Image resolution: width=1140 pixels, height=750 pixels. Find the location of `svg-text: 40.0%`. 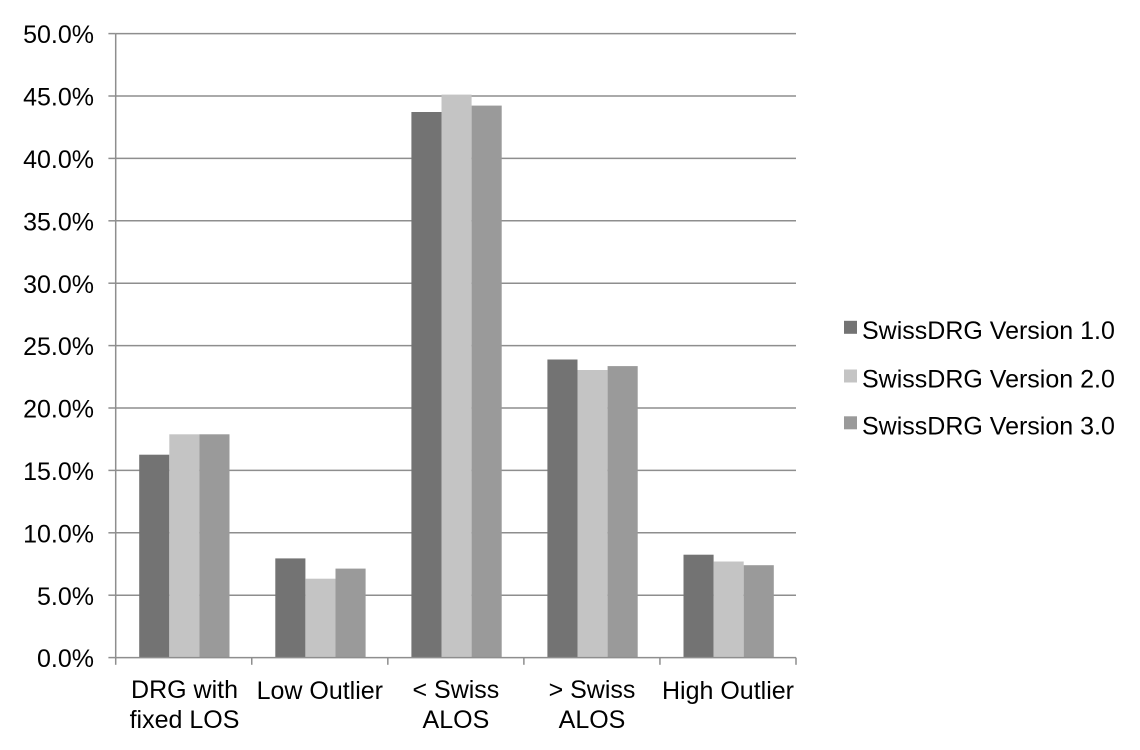

svg-text: 40.0% is located at coordinates (58, 160).